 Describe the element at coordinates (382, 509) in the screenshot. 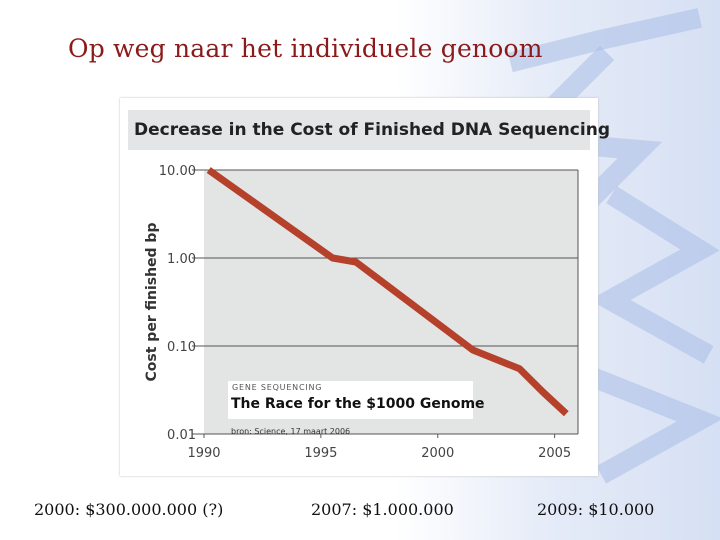

I see `footnote-2007: 2007: $1.000.000` at that location.